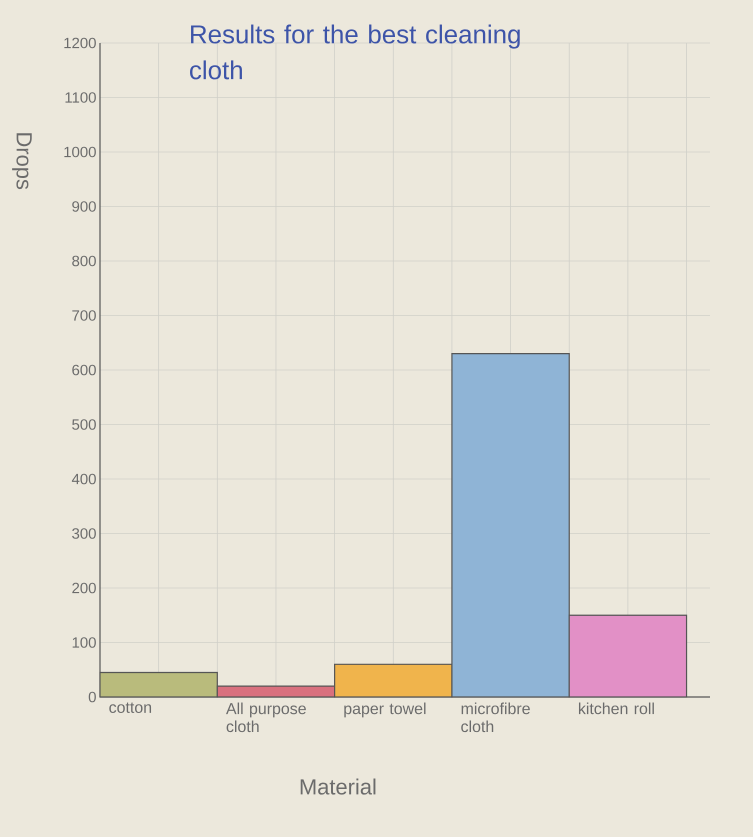  I want to click on x-axis-title: Material, so click(338, 786).